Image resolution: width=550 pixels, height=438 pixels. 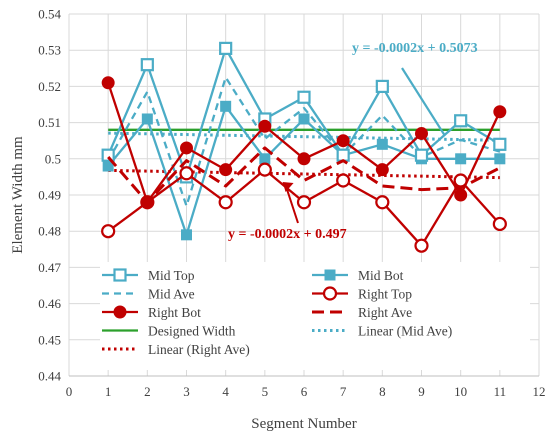 I want to click on legend-item: Linear (Mid Ave), so click(x=382, y=331).